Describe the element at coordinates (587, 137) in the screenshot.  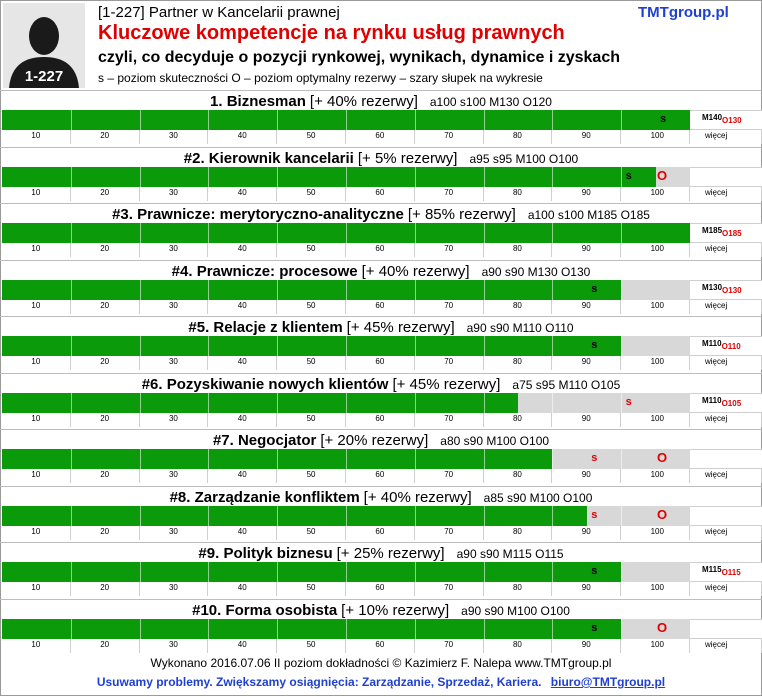
I see `tick-cell: 90` at that location.